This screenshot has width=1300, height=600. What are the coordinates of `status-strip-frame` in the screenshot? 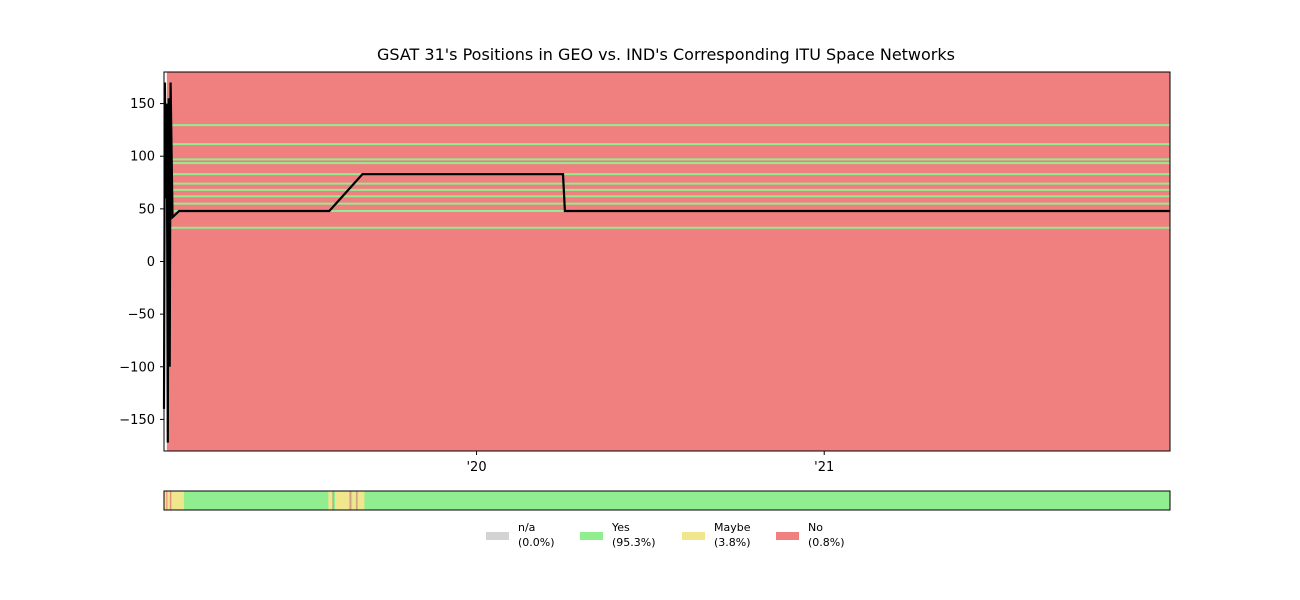 It's located at (667, 500).